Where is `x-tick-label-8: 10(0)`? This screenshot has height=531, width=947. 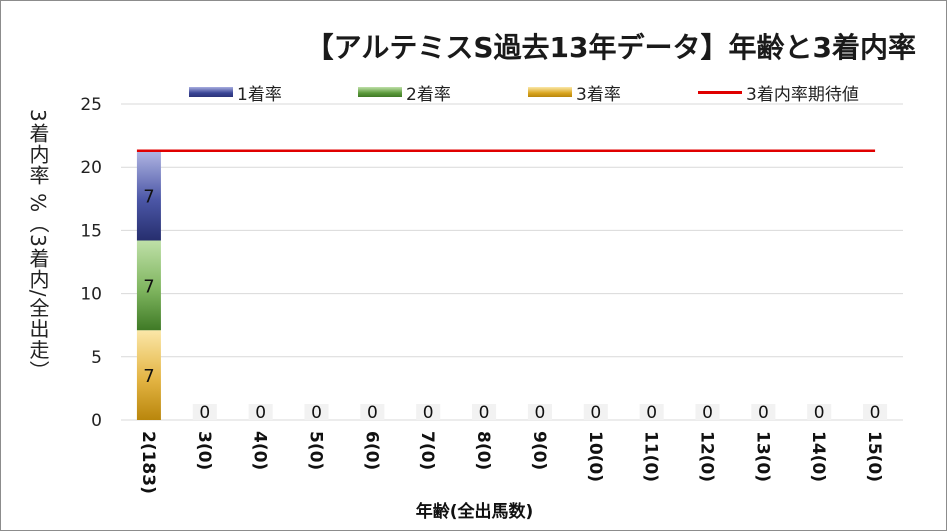 x-tick-label-8: 10(0) is located at coordinates (595, 456).